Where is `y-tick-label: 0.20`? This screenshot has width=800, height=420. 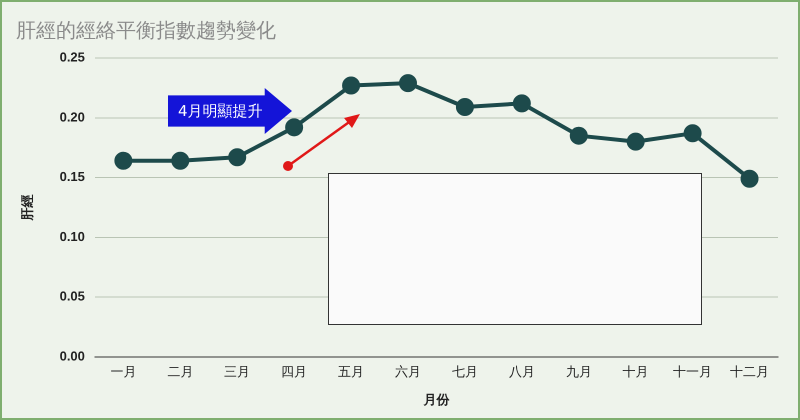
y-tick-label: 0.20 is located at coordinates (72, 116).